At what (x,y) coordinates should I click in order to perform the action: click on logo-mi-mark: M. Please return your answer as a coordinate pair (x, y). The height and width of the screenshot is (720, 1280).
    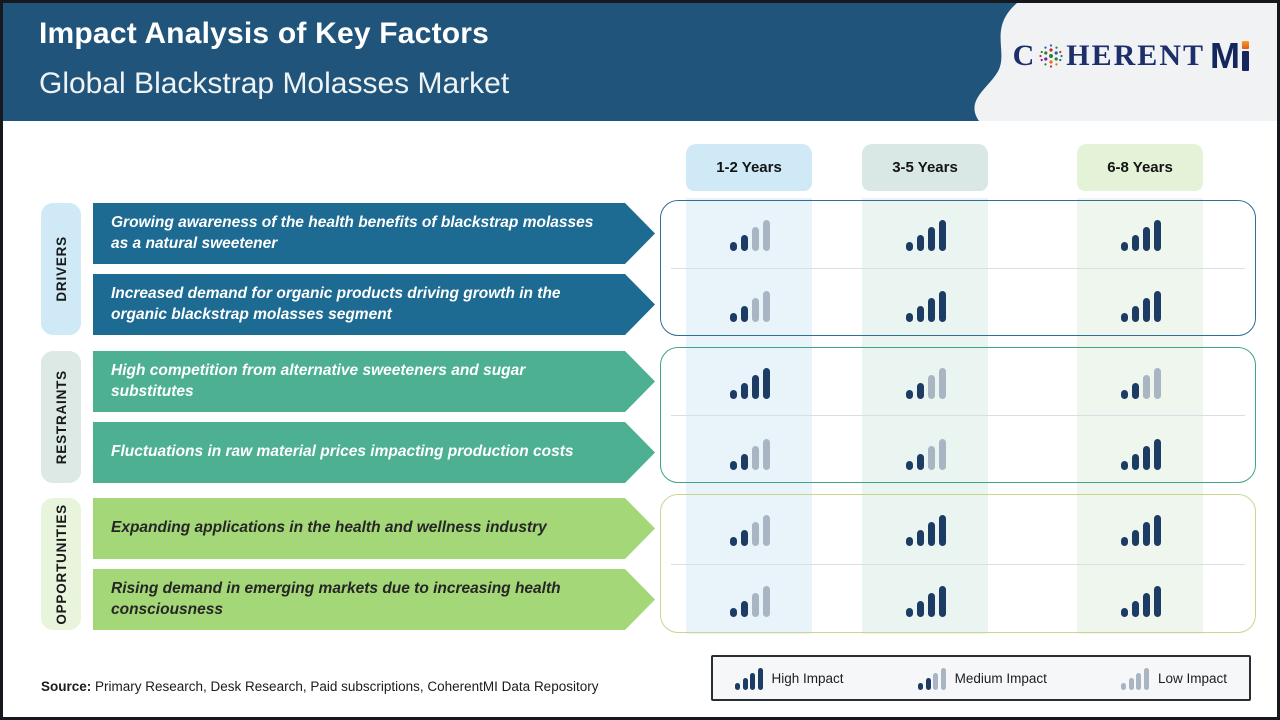
    Looking at the image, I should click on (1229, 56).